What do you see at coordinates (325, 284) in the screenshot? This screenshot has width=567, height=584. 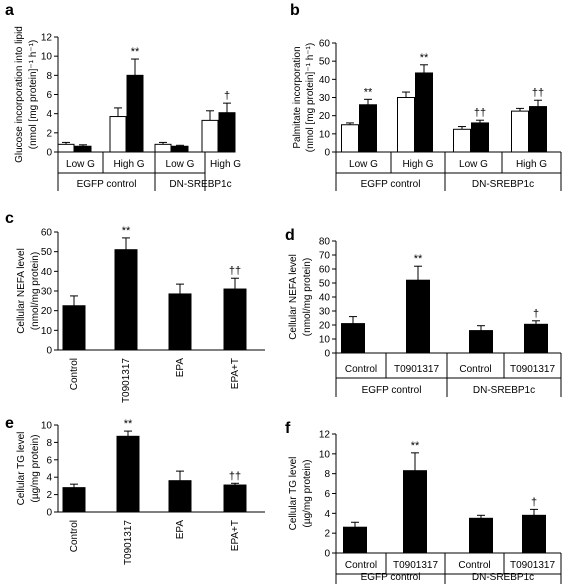 I see `y-tick-label: 50` at bounding box center [325, 284].